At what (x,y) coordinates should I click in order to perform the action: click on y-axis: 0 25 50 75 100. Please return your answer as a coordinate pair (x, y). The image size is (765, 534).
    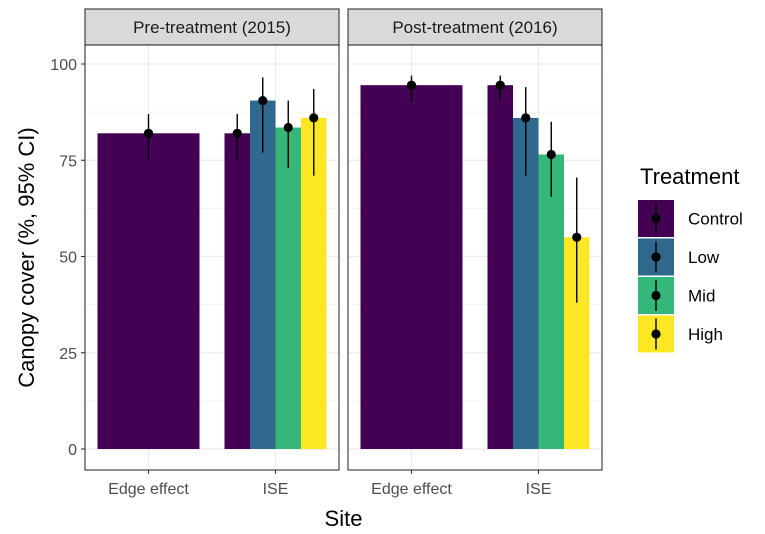
    Looking at the image, I should click on (67, 258).